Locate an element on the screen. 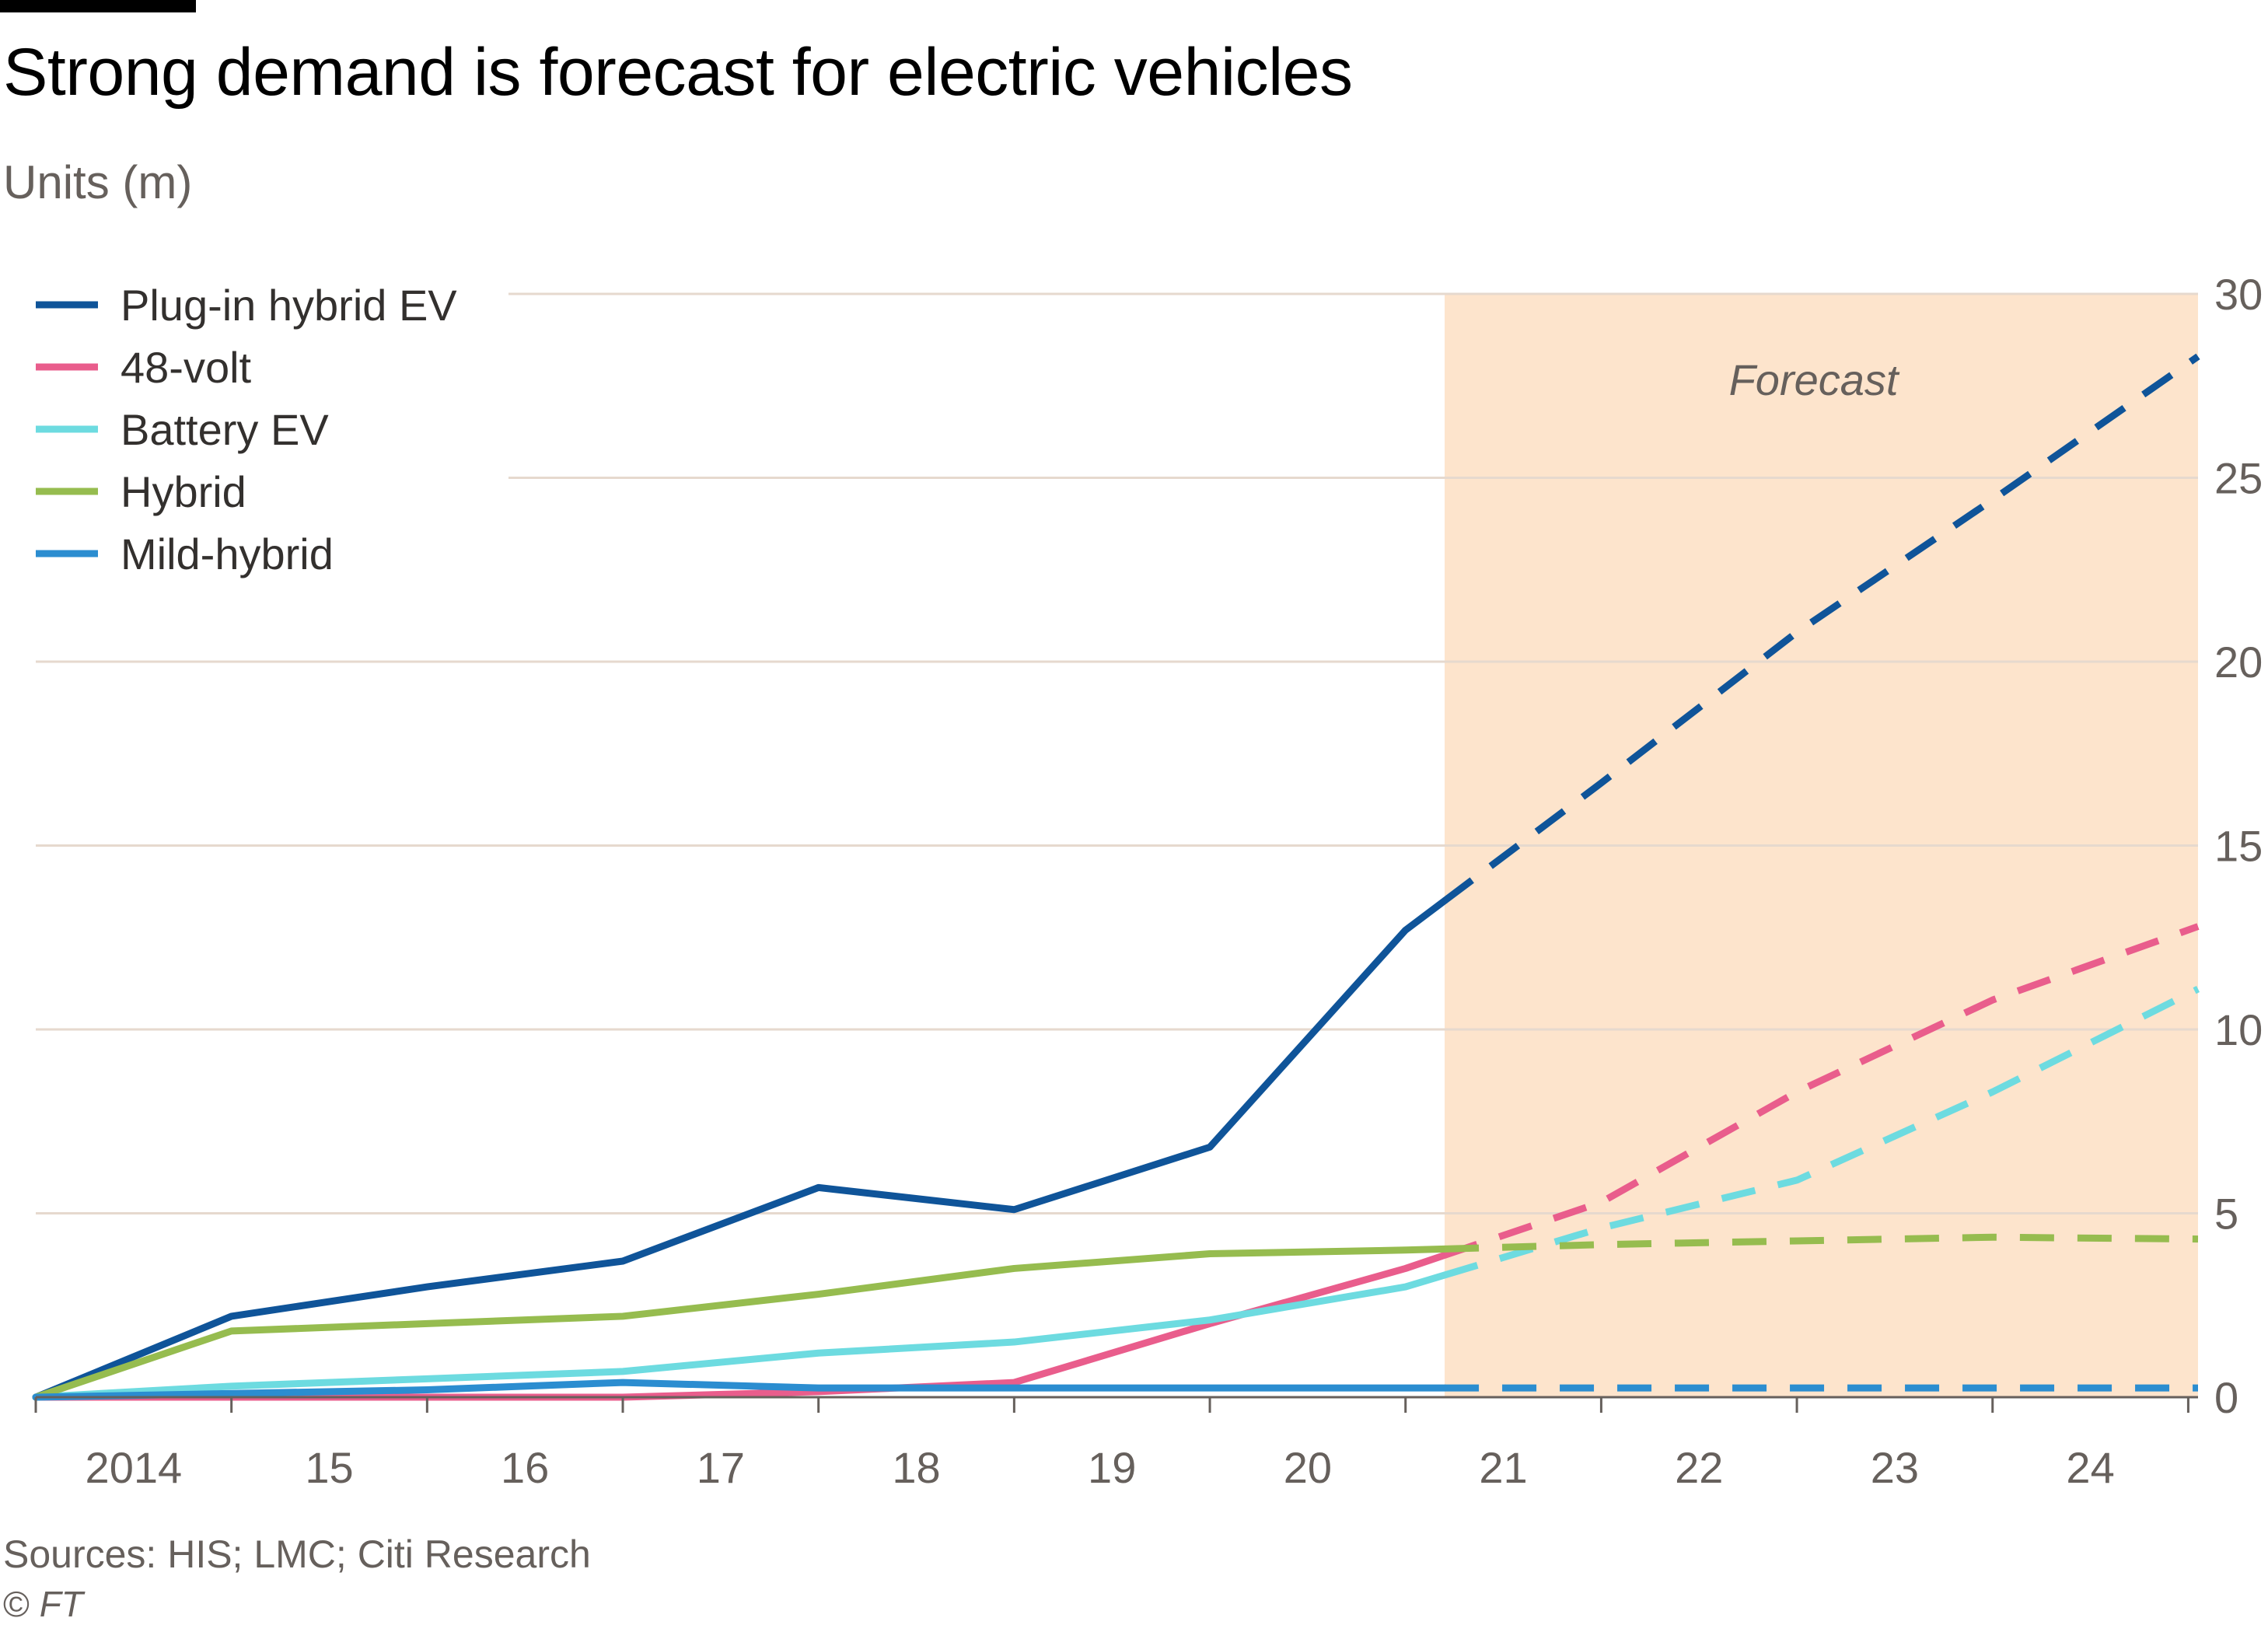  x-tick-label-21: 21 is located at coordinates (1503, 1467).